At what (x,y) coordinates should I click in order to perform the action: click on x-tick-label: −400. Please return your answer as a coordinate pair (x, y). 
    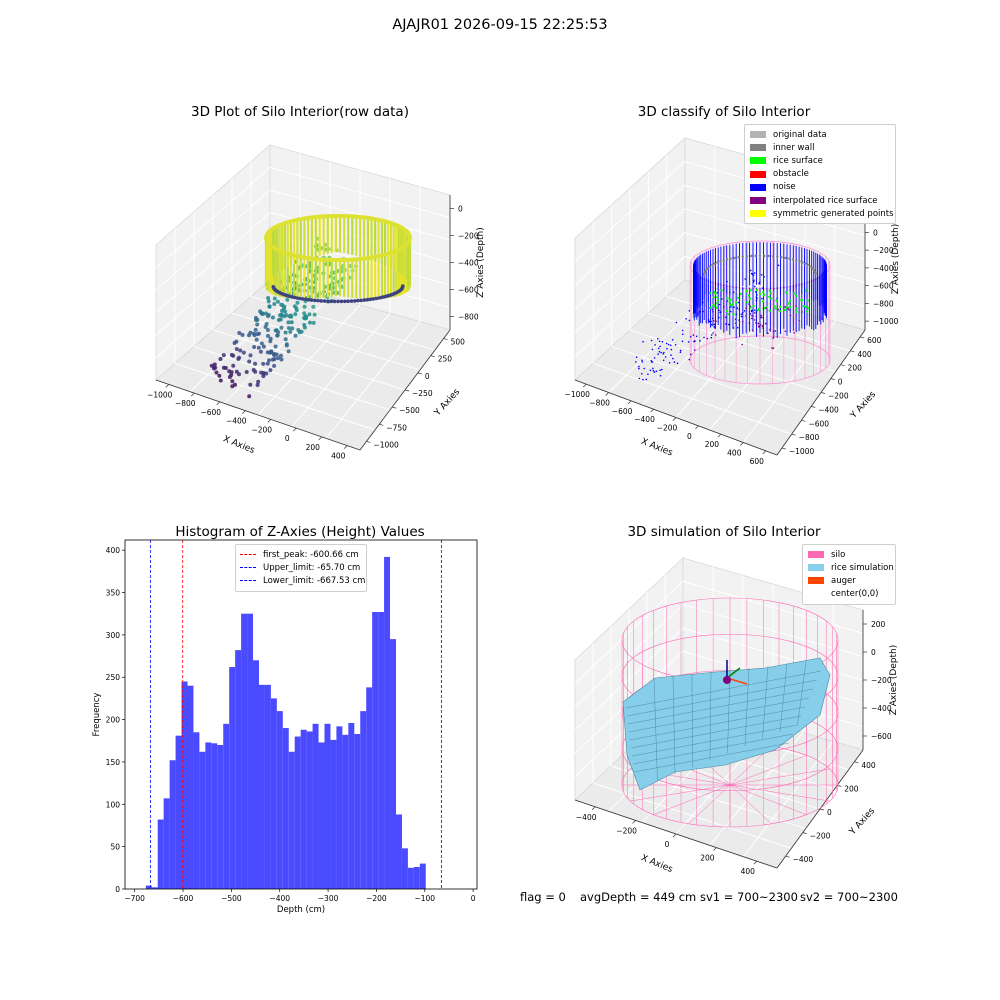
    Looking at the image, I should click on (236, 421).